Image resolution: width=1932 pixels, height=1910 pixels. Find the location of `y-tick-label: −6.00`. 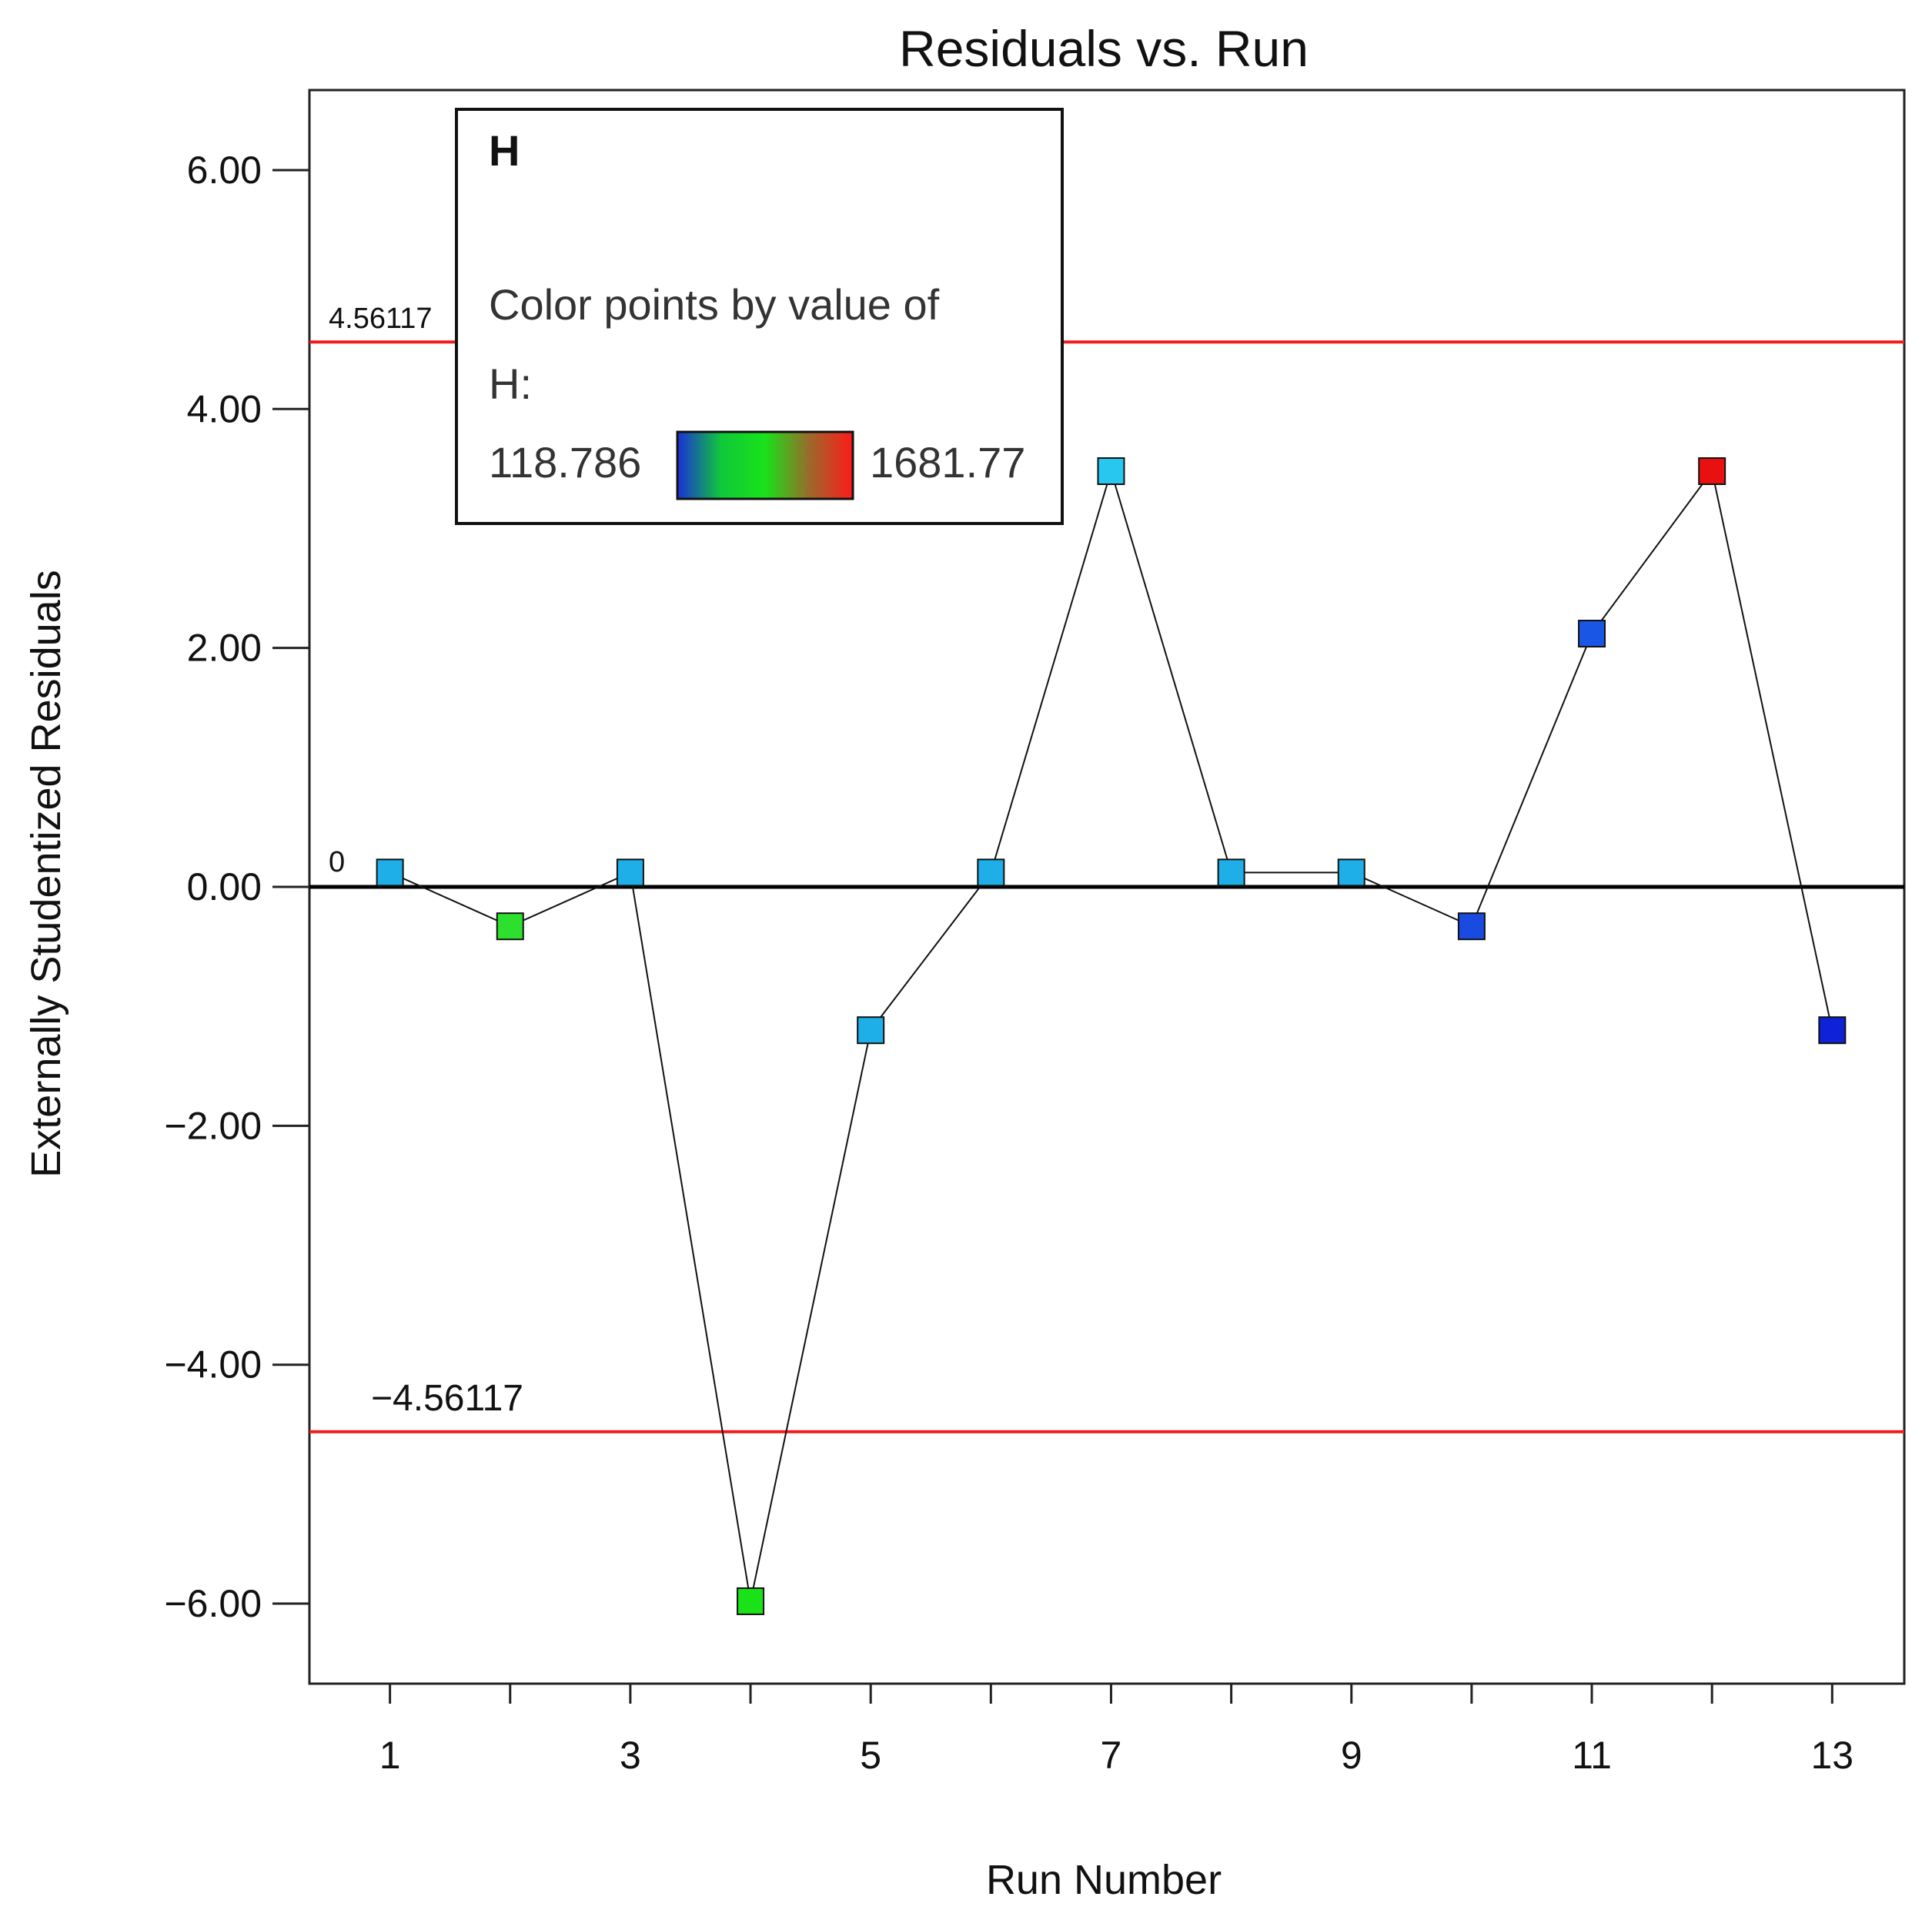

y-tick-label: −6.00 is located at coordinates (213, 1603).